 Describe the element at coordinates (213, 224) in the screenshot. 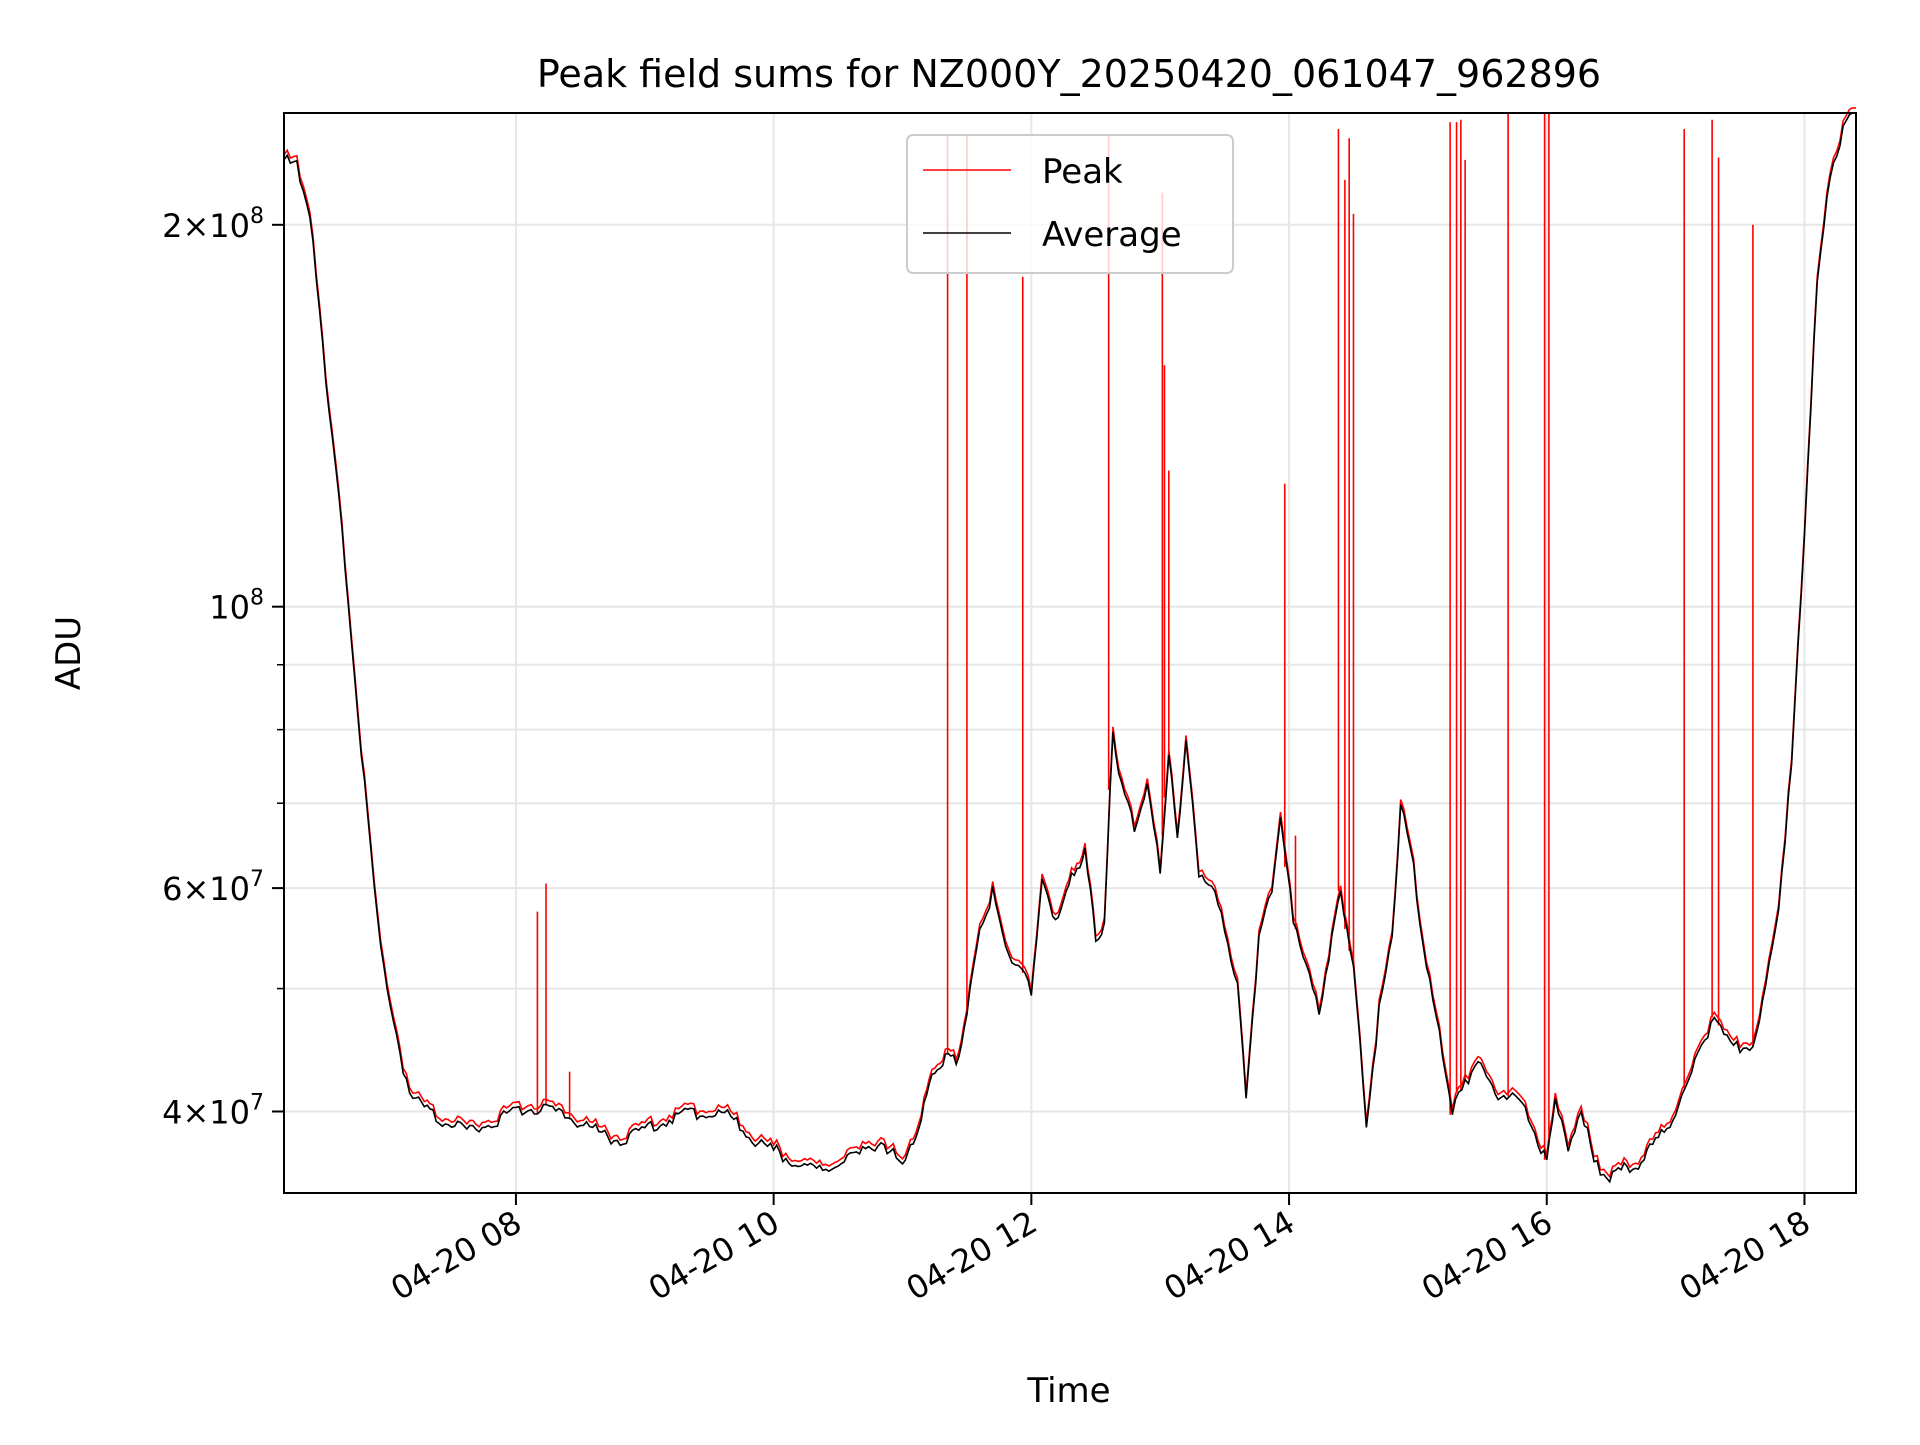

I see `y-tick-label: 2×108` at that location.